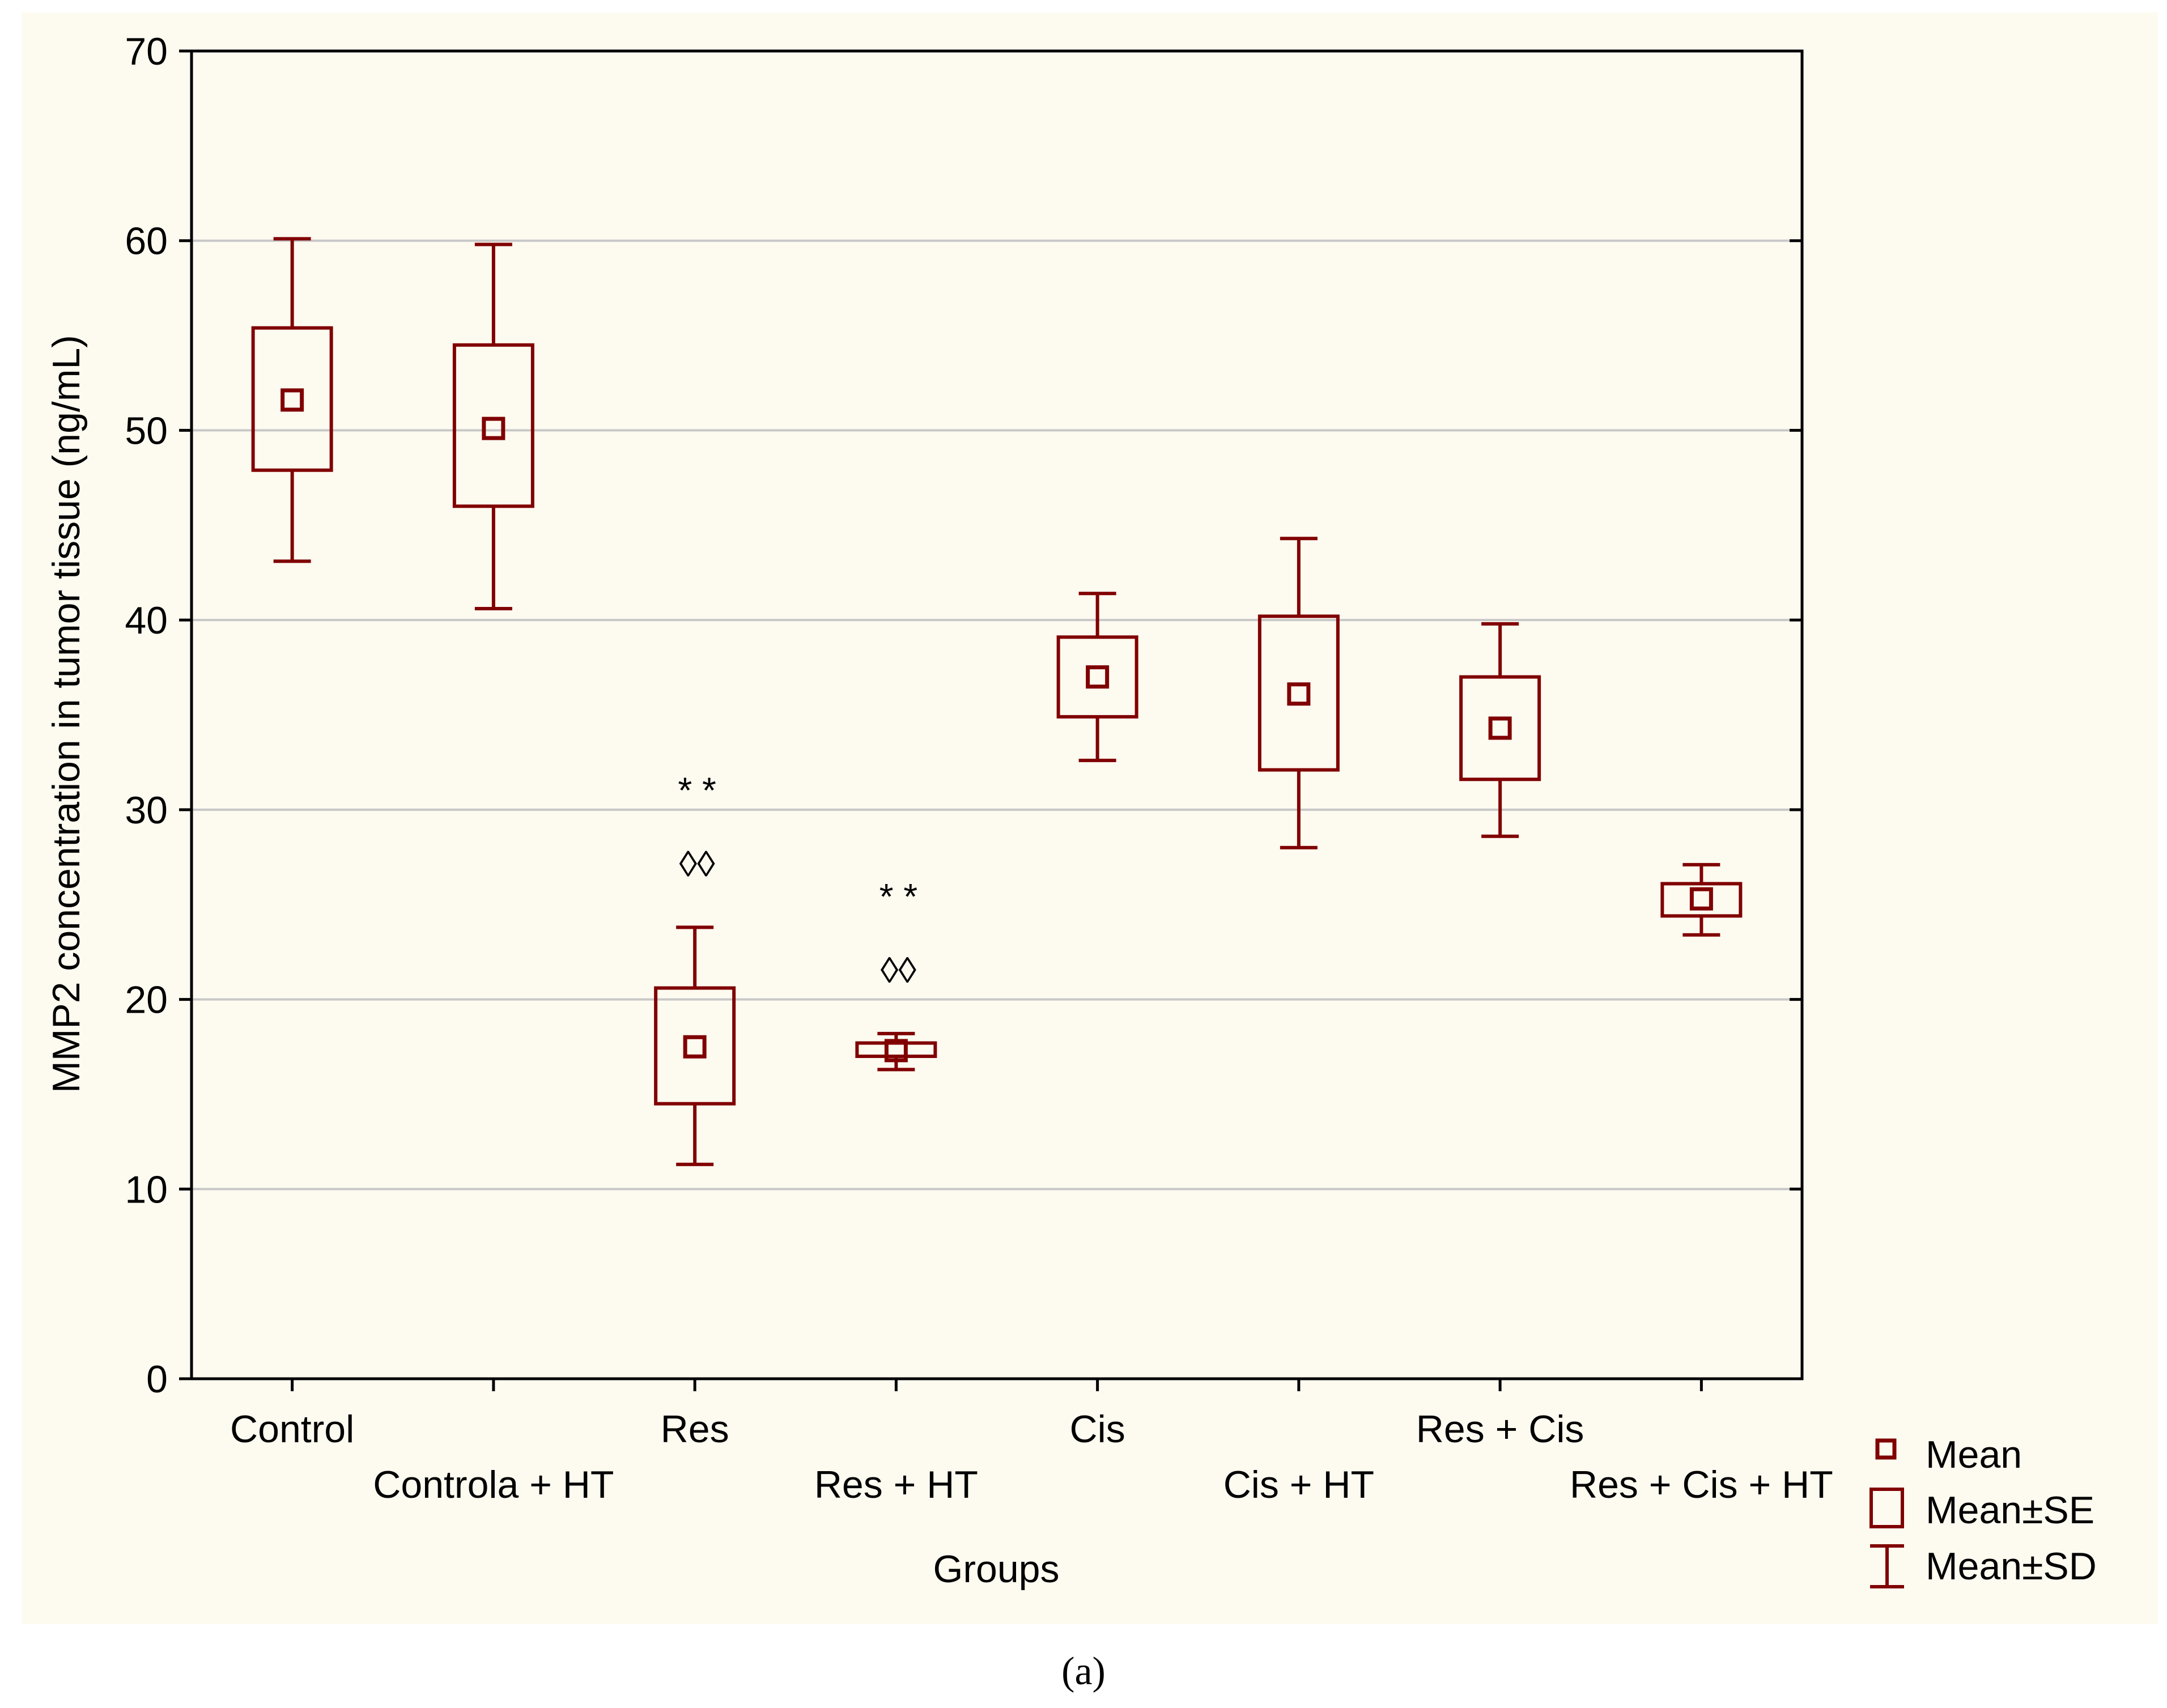 The image size is (2167, 1708). Describe the element at coordinates (2010, 1510) in the screenshot. I see `legend-se-label: Mean±SE` at that location.